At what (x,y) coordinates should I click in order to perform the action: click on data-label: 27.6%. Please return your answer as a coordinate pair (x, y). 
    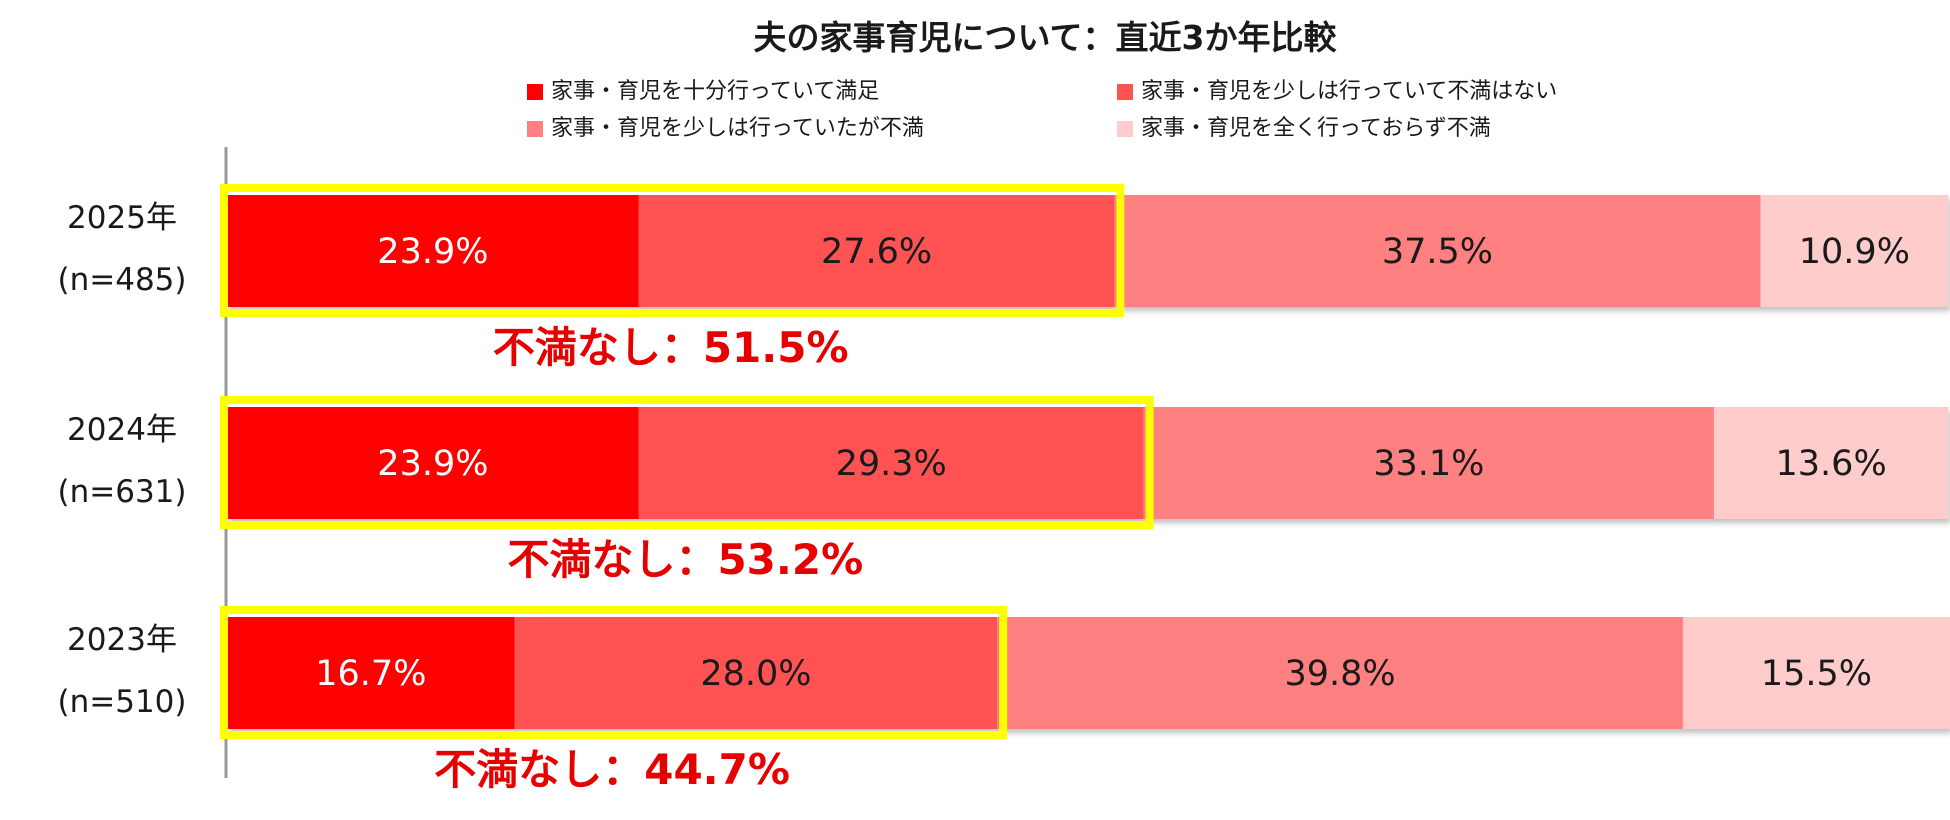
    Looking at the image, I should click on (876, 252).